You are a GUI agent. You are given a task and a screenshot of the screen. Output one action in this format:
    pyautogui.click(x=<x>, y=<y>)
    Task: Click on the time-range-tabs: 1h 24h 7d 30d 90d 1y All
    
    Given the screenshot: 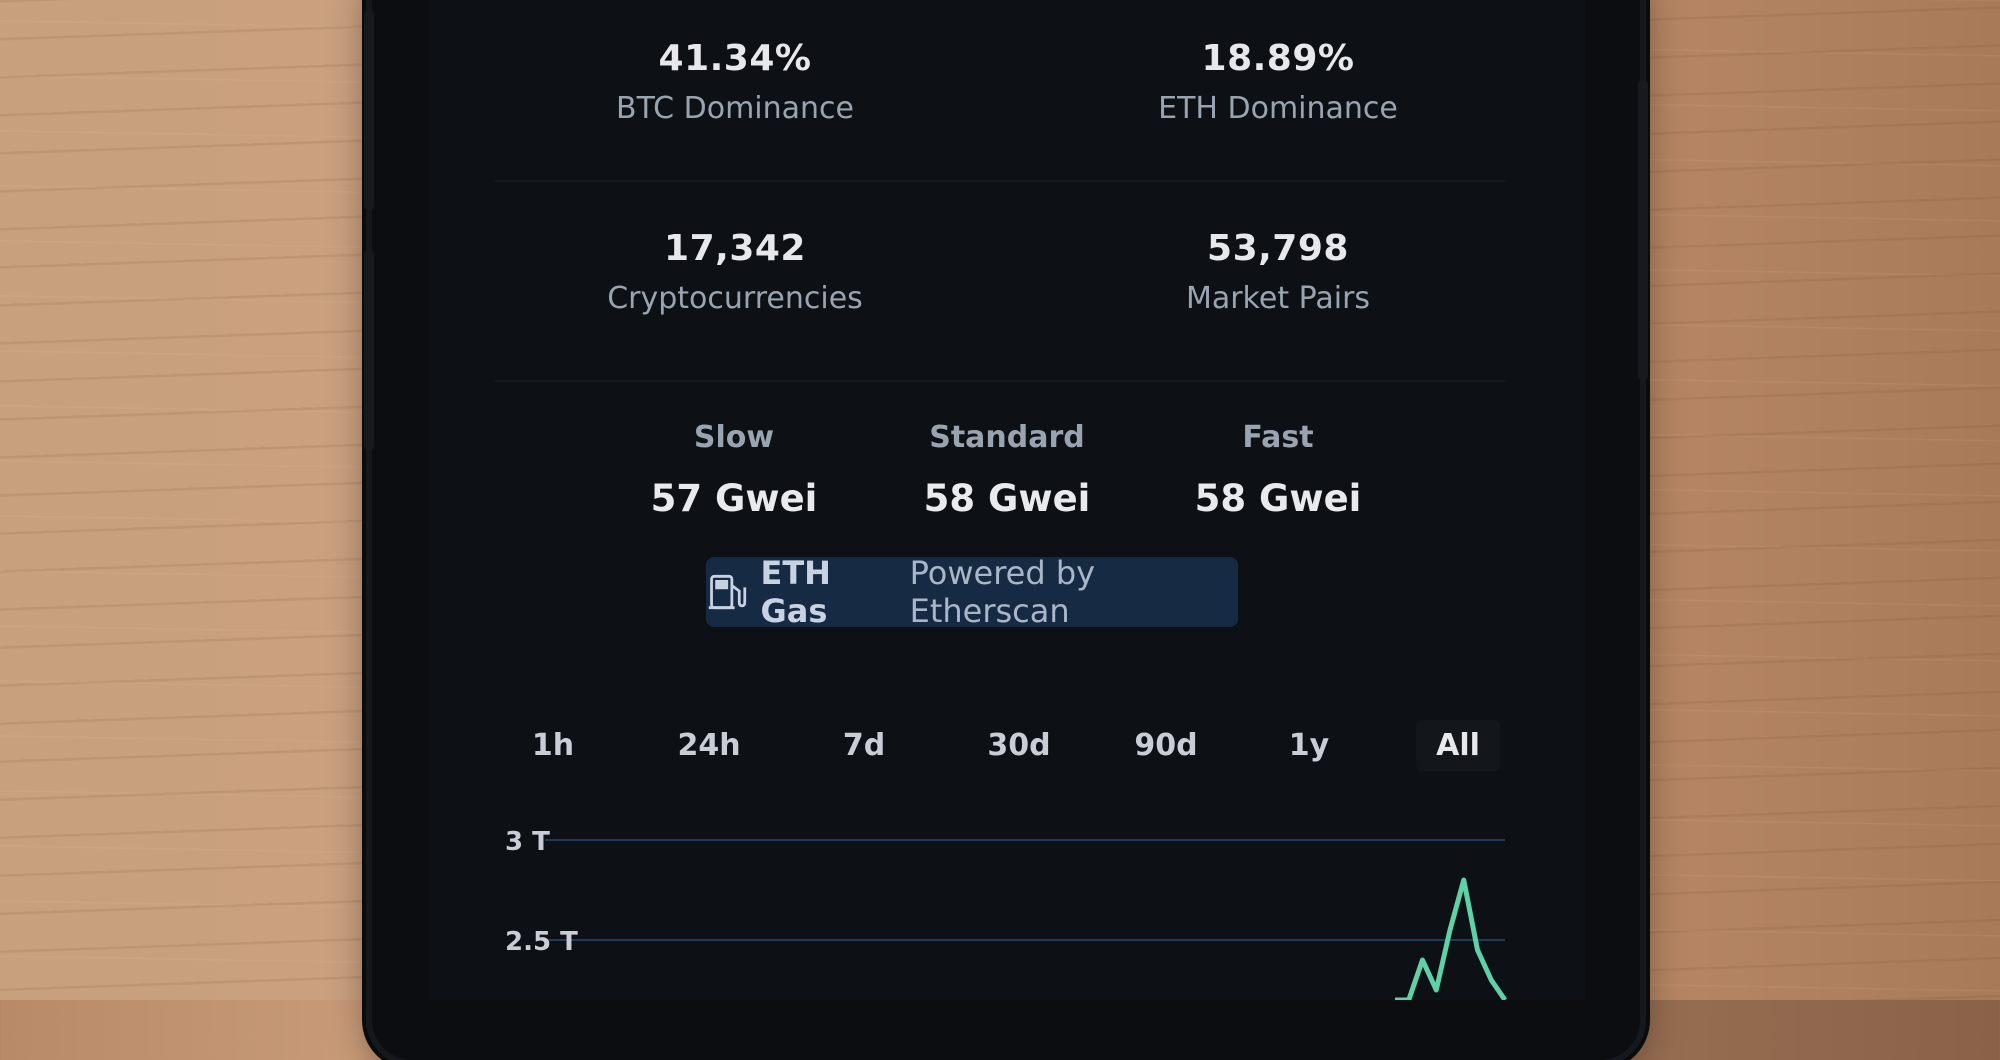 What is the action you would take?
    pyautogui.click(x=1007, y=745)
    